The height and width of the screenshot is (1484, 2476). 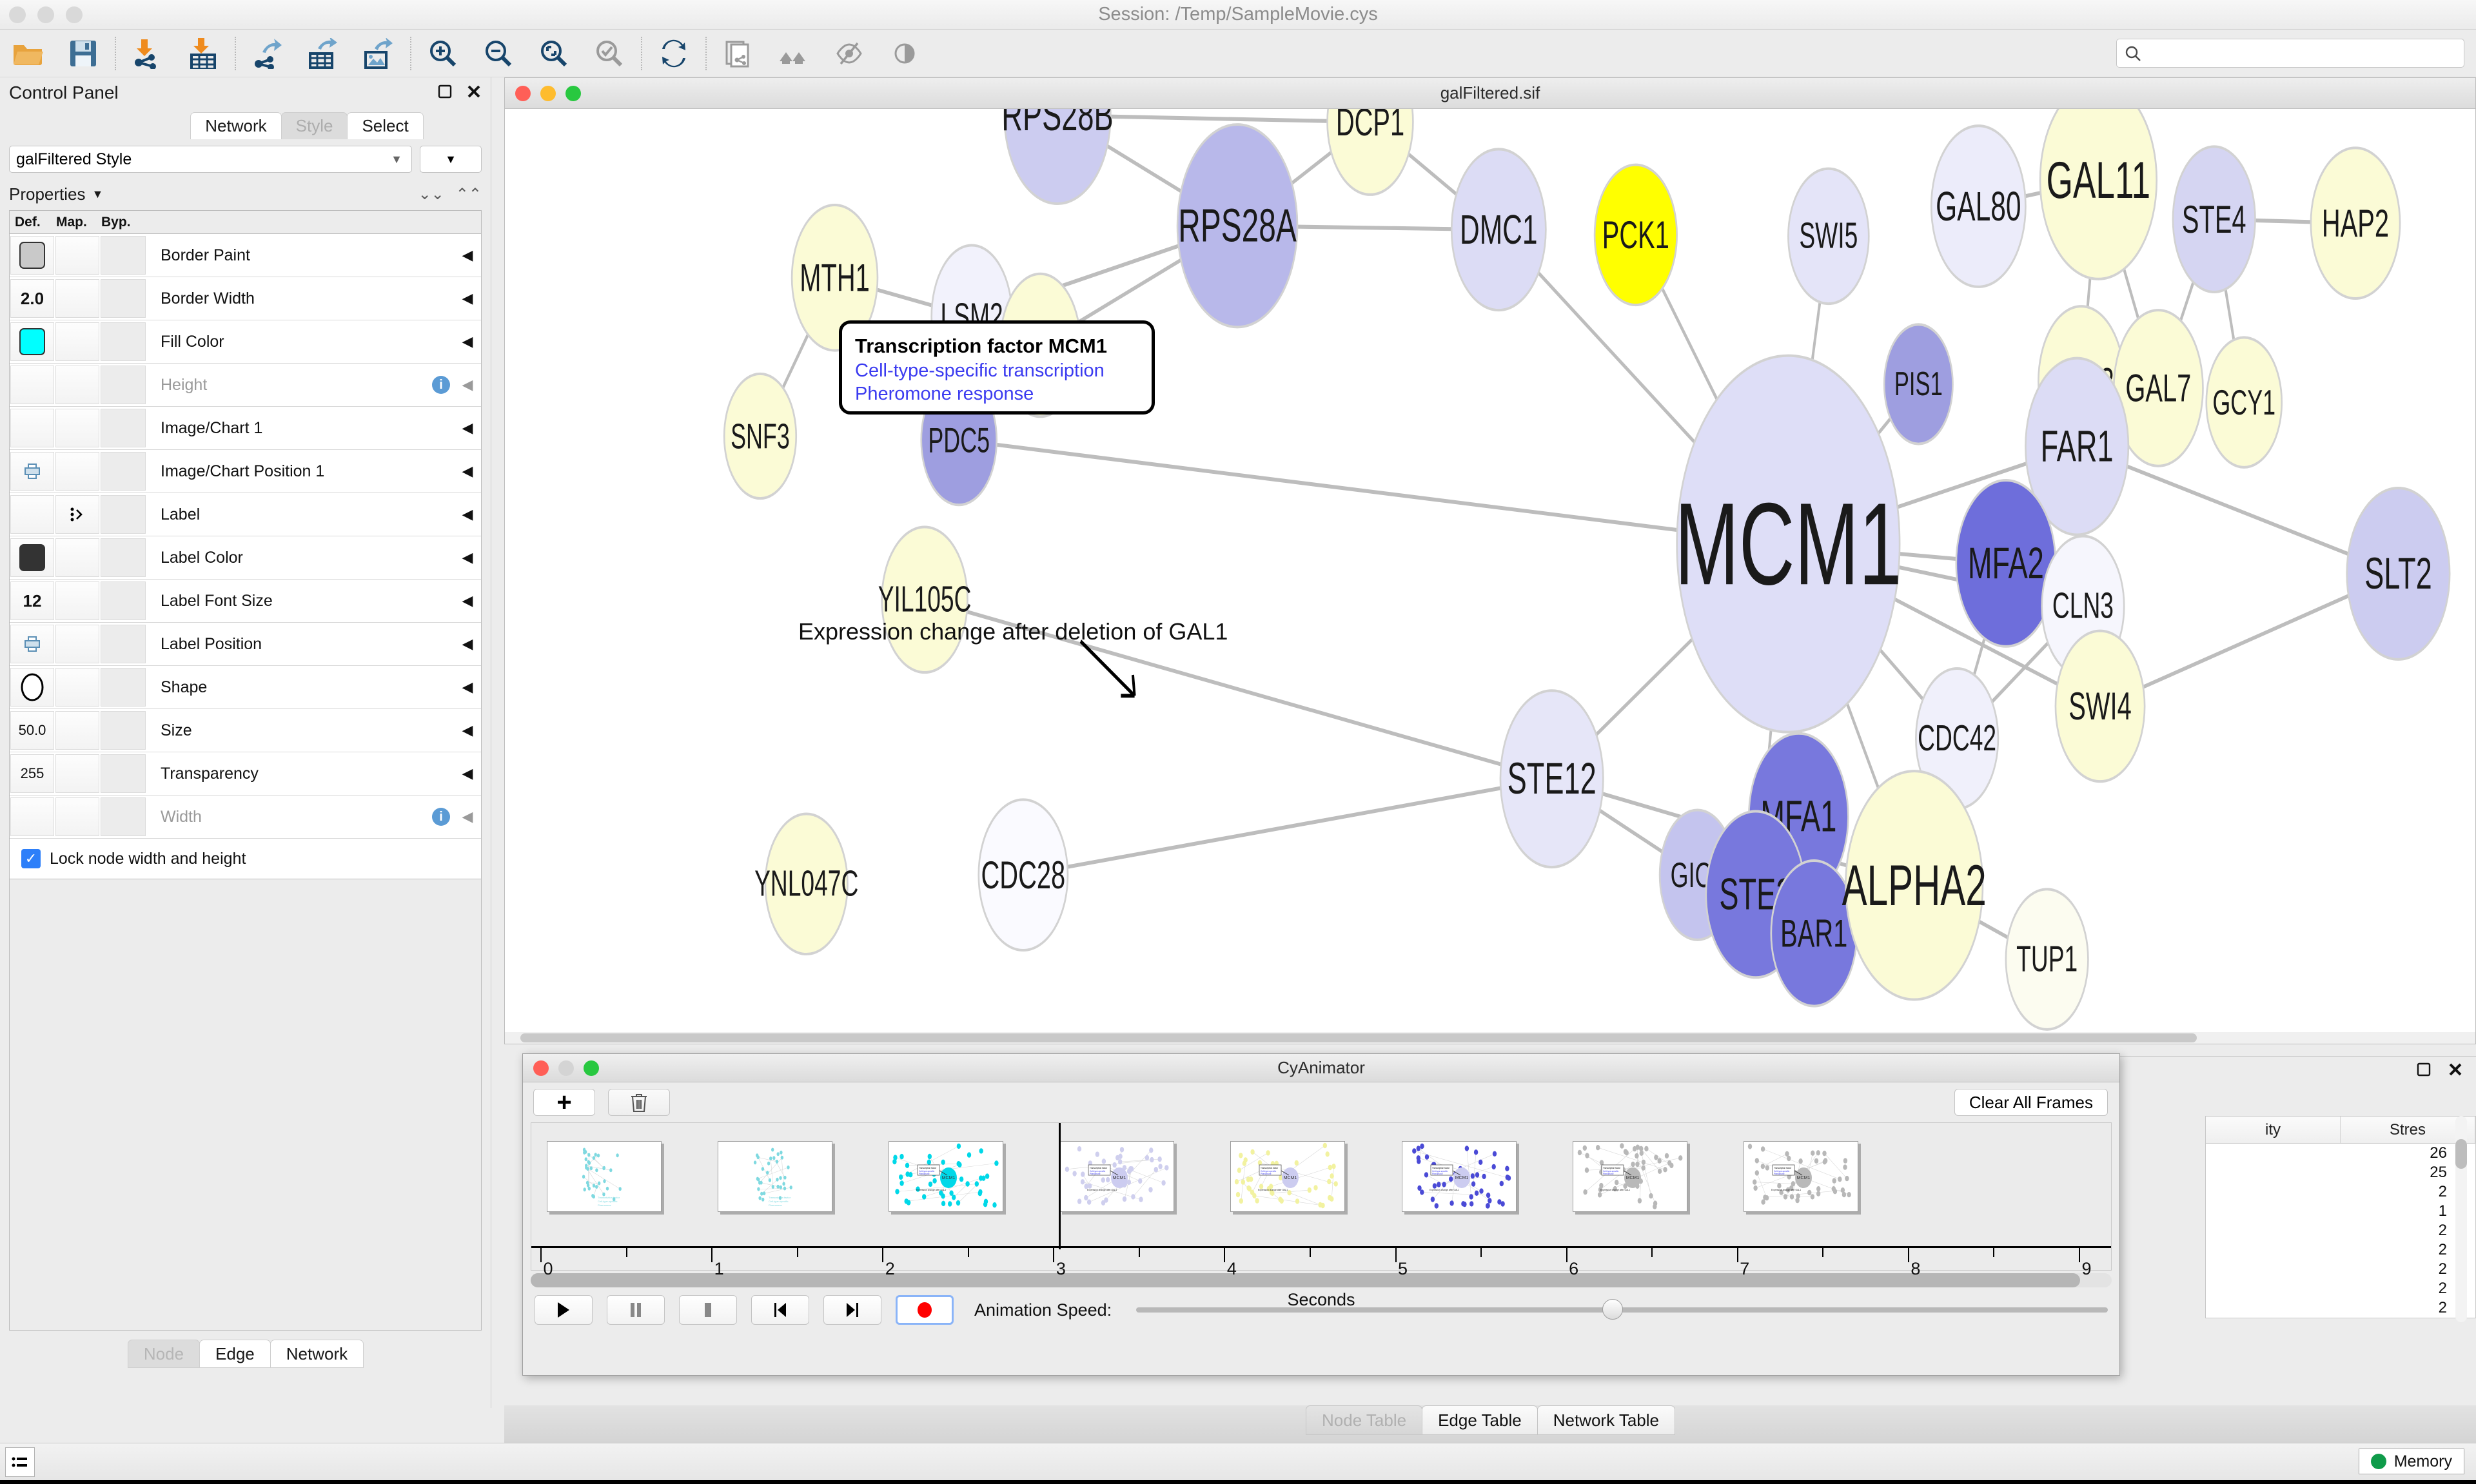 What do you see at coordinates (245, 385) in the screenshot?
I see `property-row: Height i ◀` at bounding box center [245, 385].